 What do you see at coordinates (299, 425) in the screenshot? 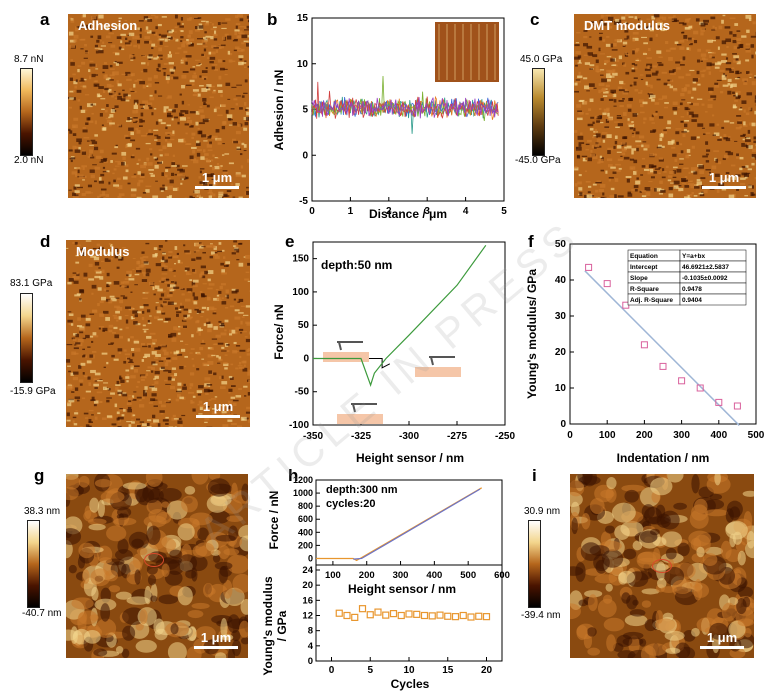
I see `e-ytick-label: -100` at bounding box center [299, 425].